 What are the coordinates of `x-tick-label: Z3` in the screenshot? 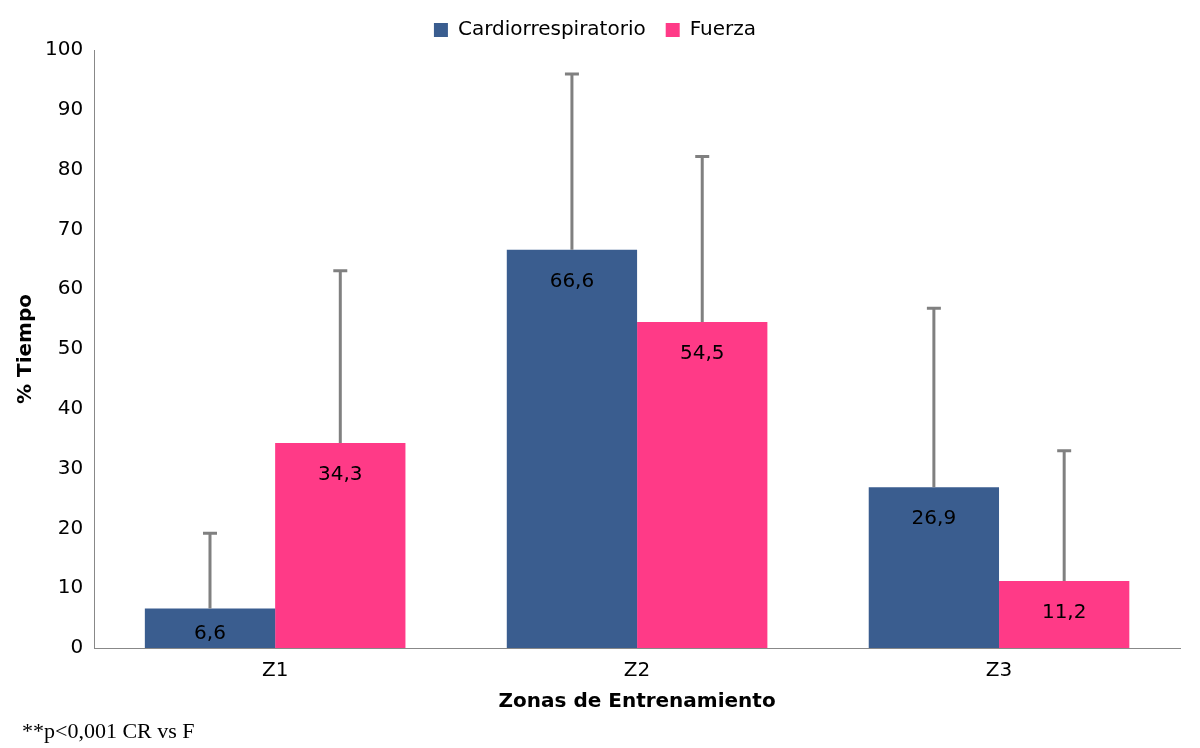 It's located at (999, 669).